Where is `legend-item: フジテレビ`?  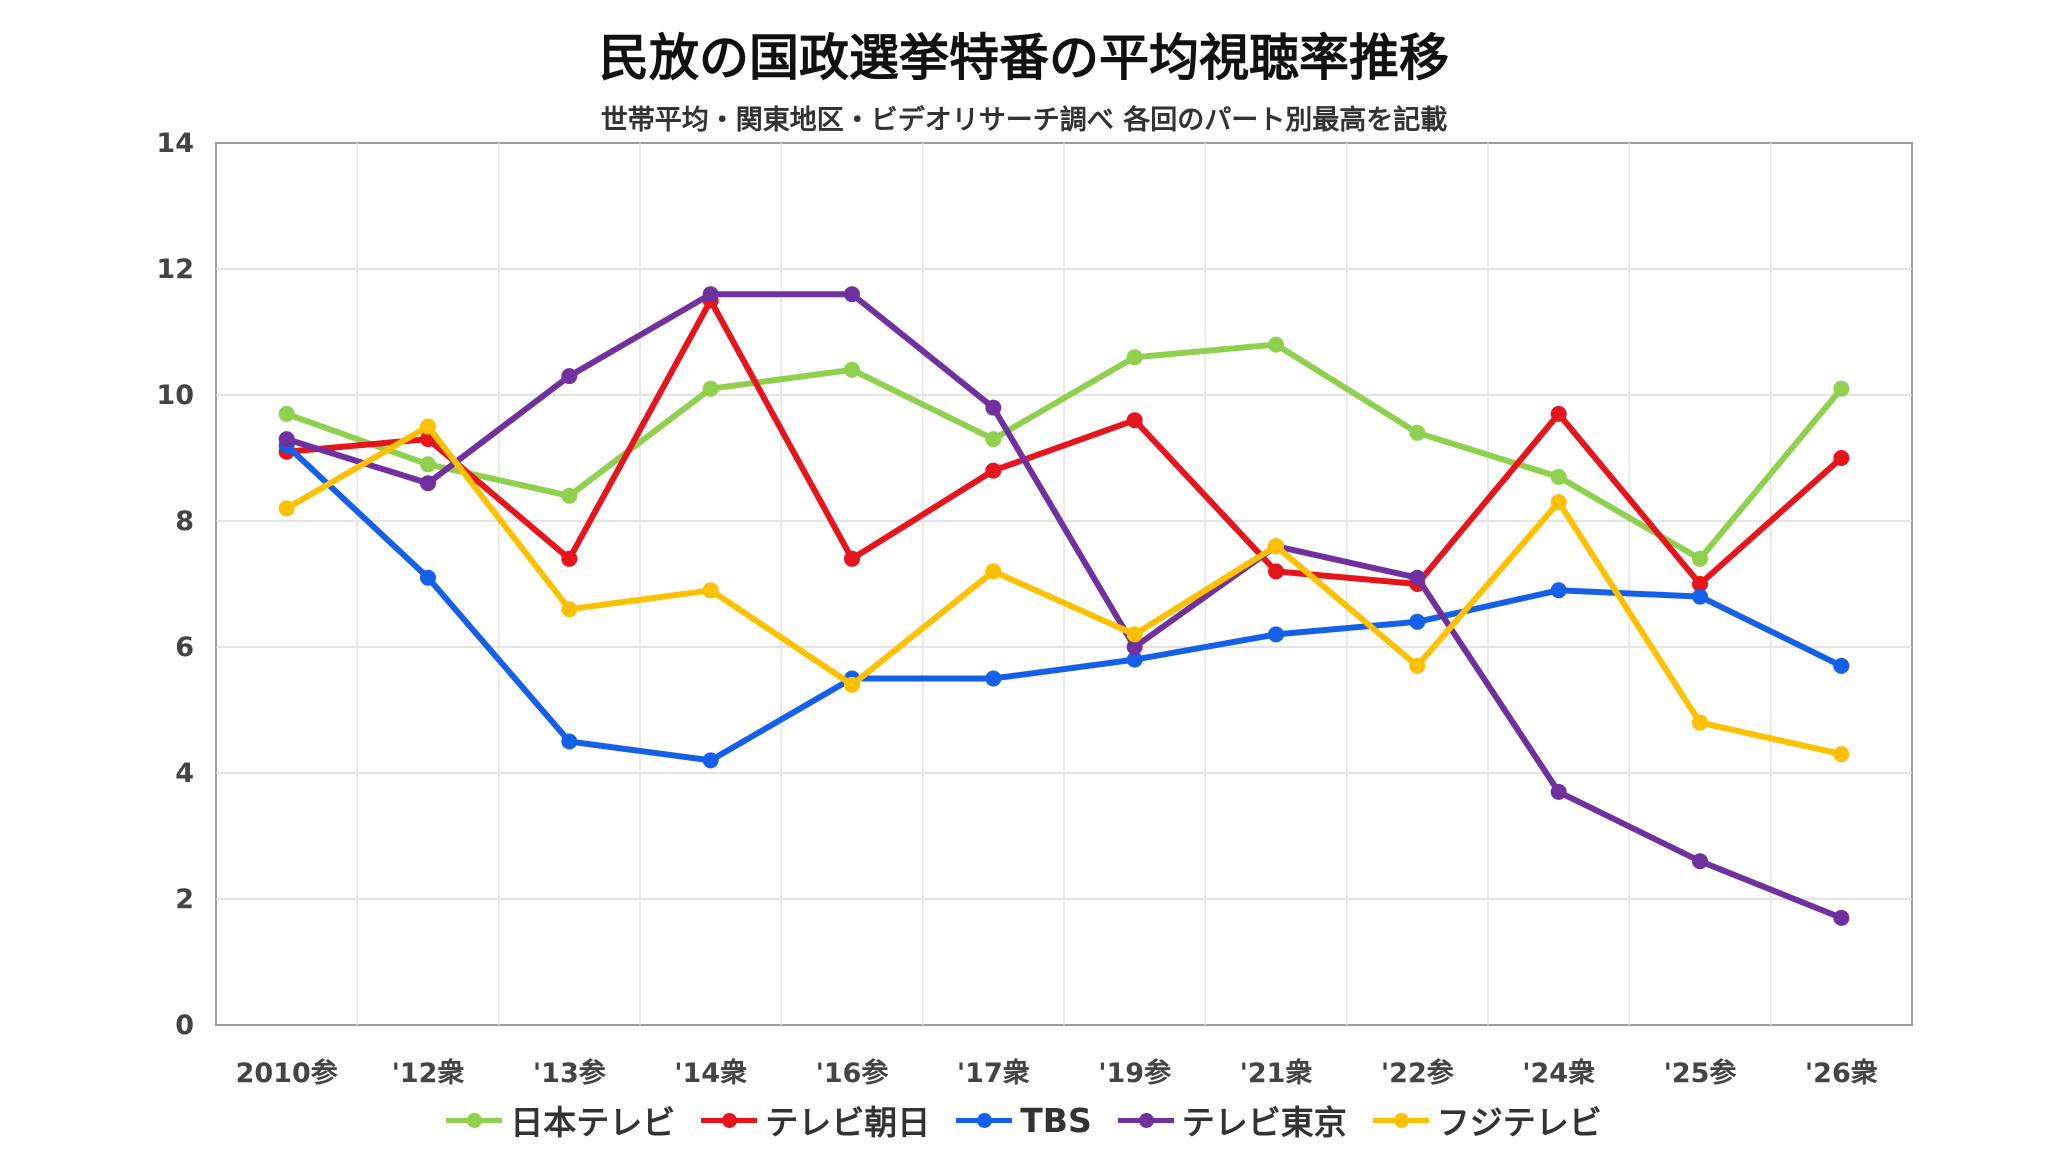
legend-item: フジテレビ is located at coordinates (1487, 1120).